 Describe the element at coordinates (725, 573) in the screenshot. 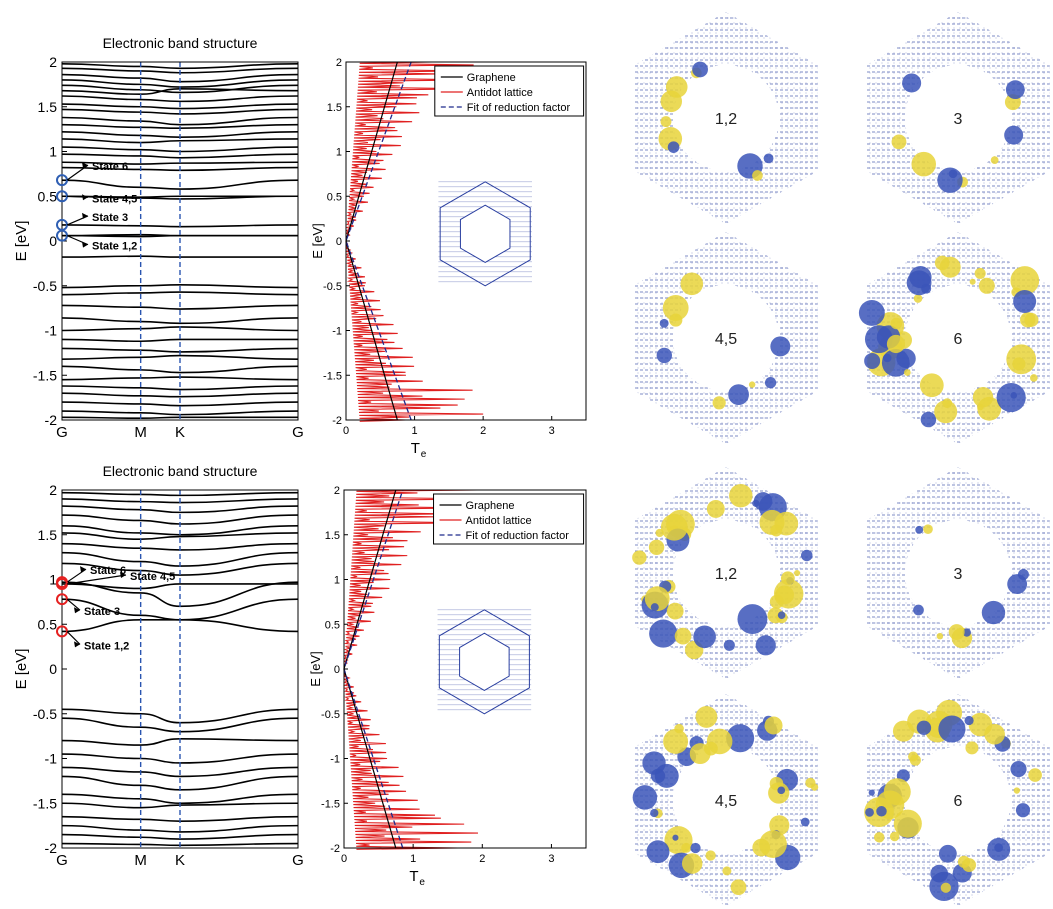

I see `orbital-bottom-1: 1,2` at that location.